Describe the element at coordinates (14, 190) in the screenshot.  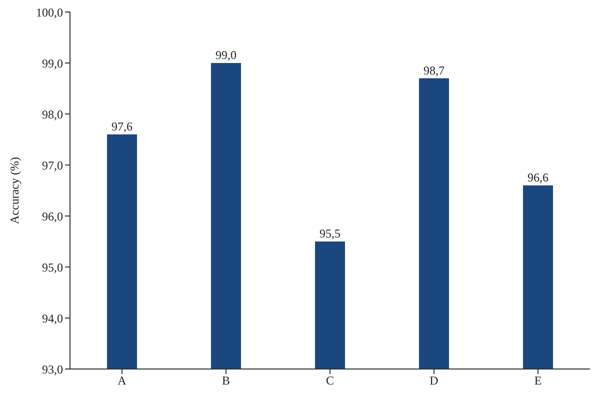
I see `y-axis-title: Accuracy (%)` at that location.